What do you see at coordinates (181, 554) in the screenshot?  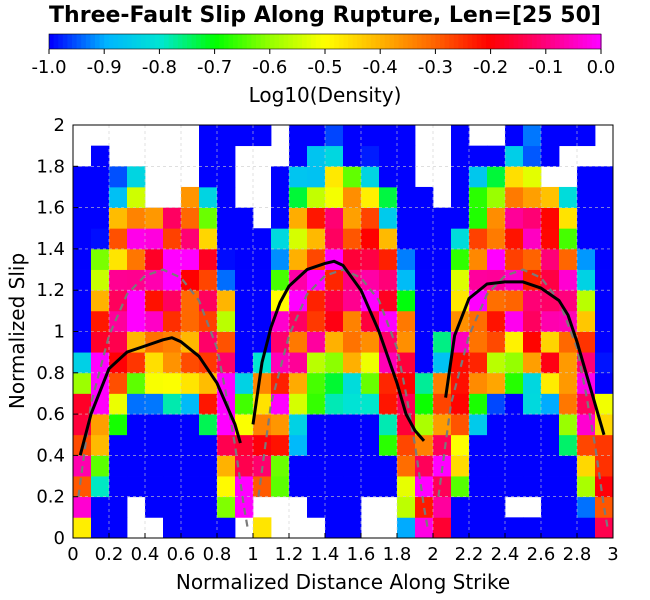 I see `x-tick-label: 0.6` at bounding box center [181, 554].